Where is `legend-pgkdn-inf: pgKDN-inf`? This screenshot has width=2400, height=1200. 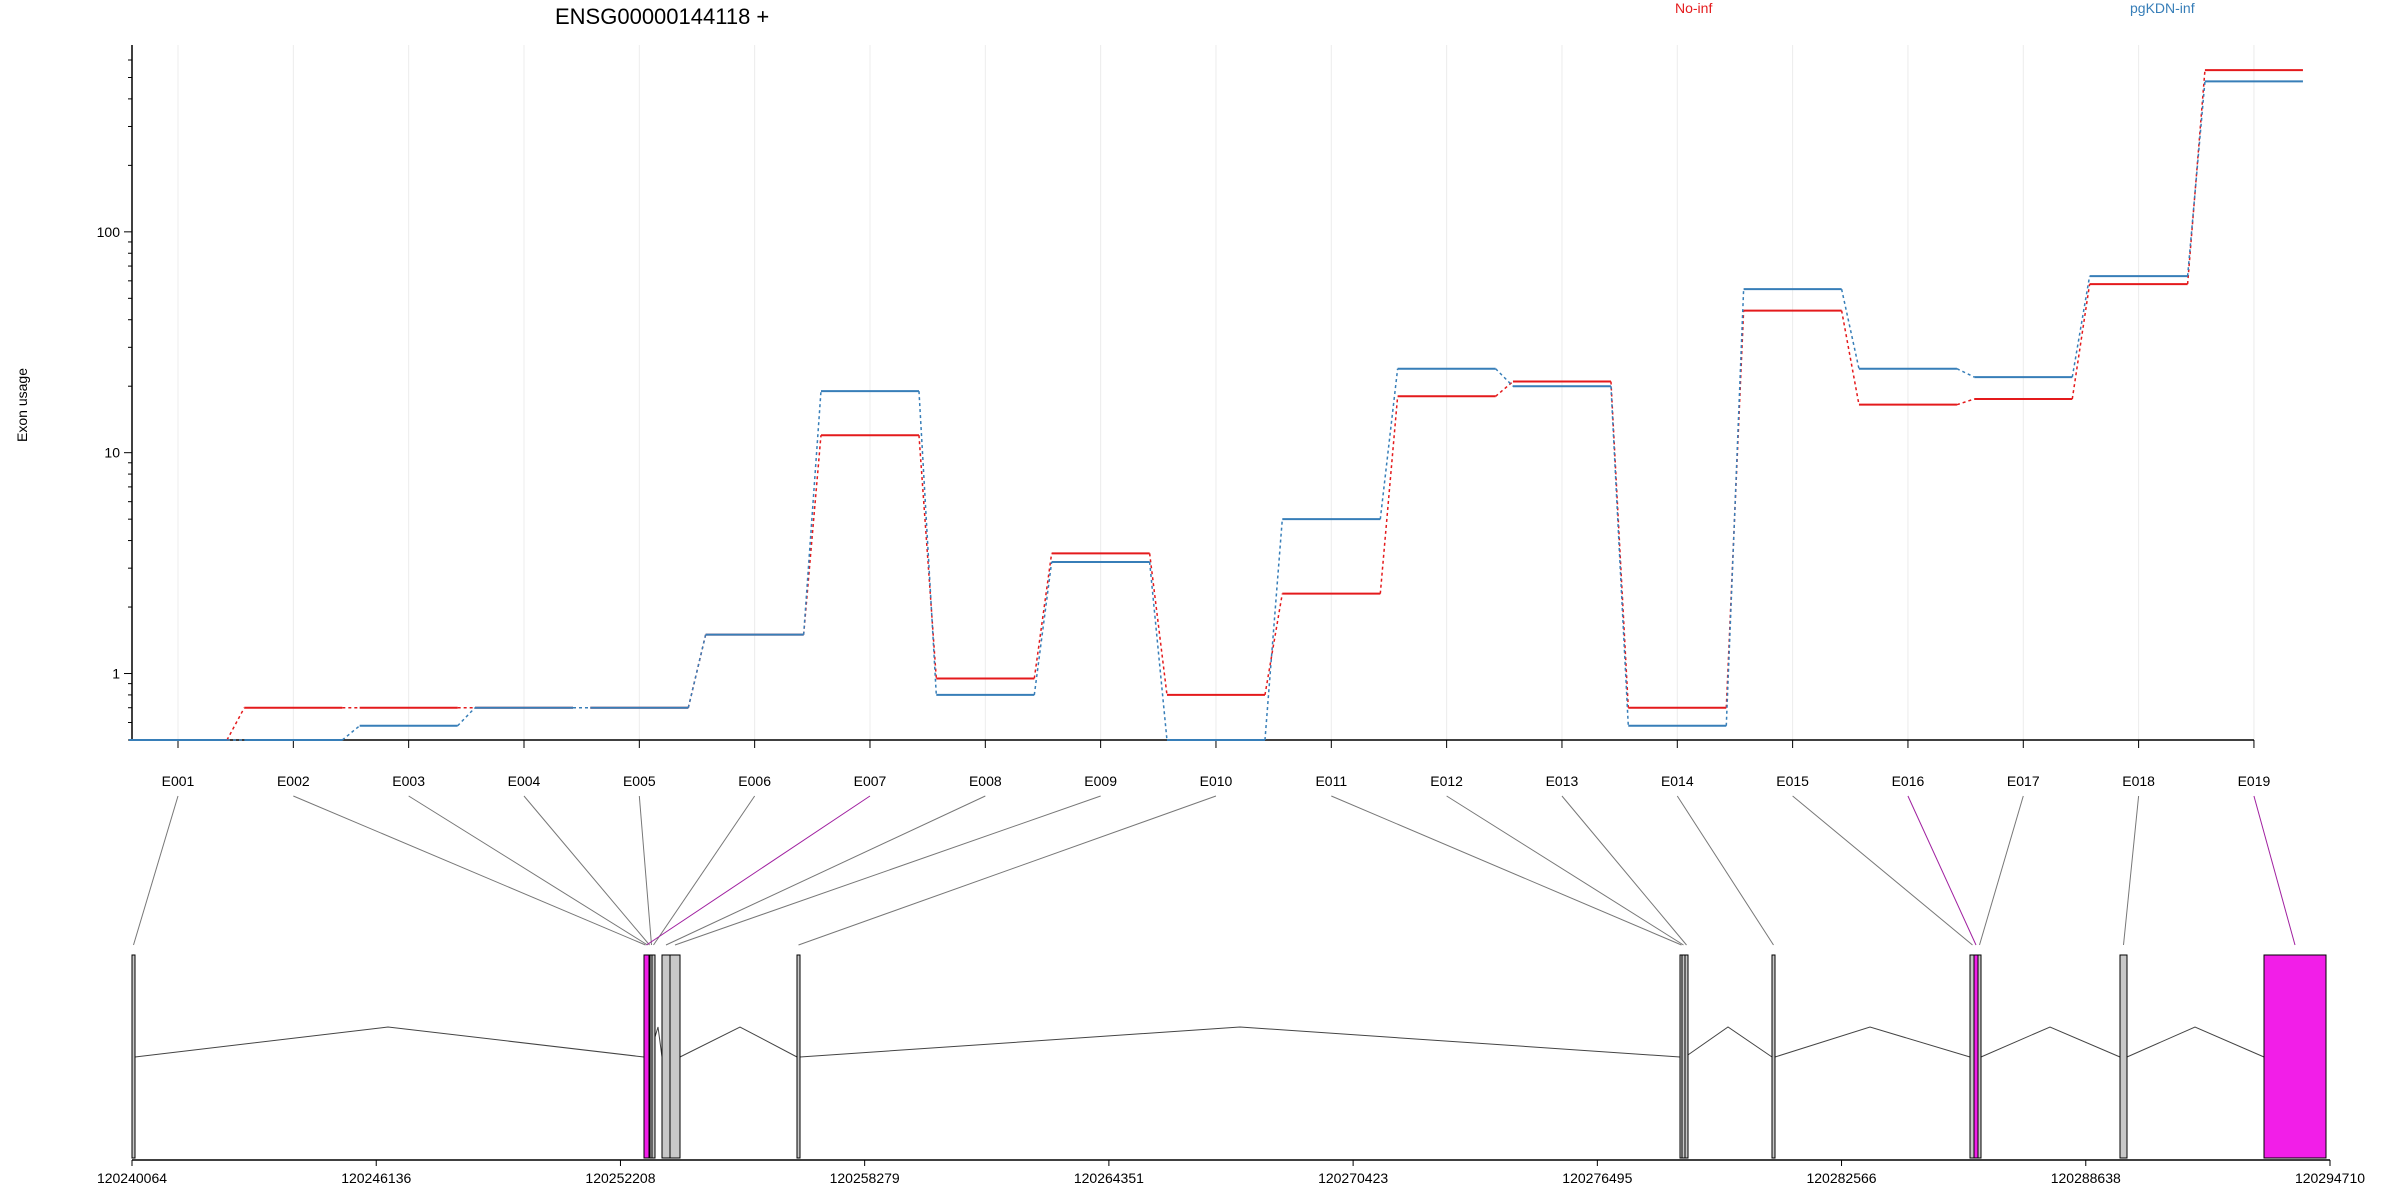
legend-pgkdn-inf: pgKDN-inf is located at coordinates (2162, 8).